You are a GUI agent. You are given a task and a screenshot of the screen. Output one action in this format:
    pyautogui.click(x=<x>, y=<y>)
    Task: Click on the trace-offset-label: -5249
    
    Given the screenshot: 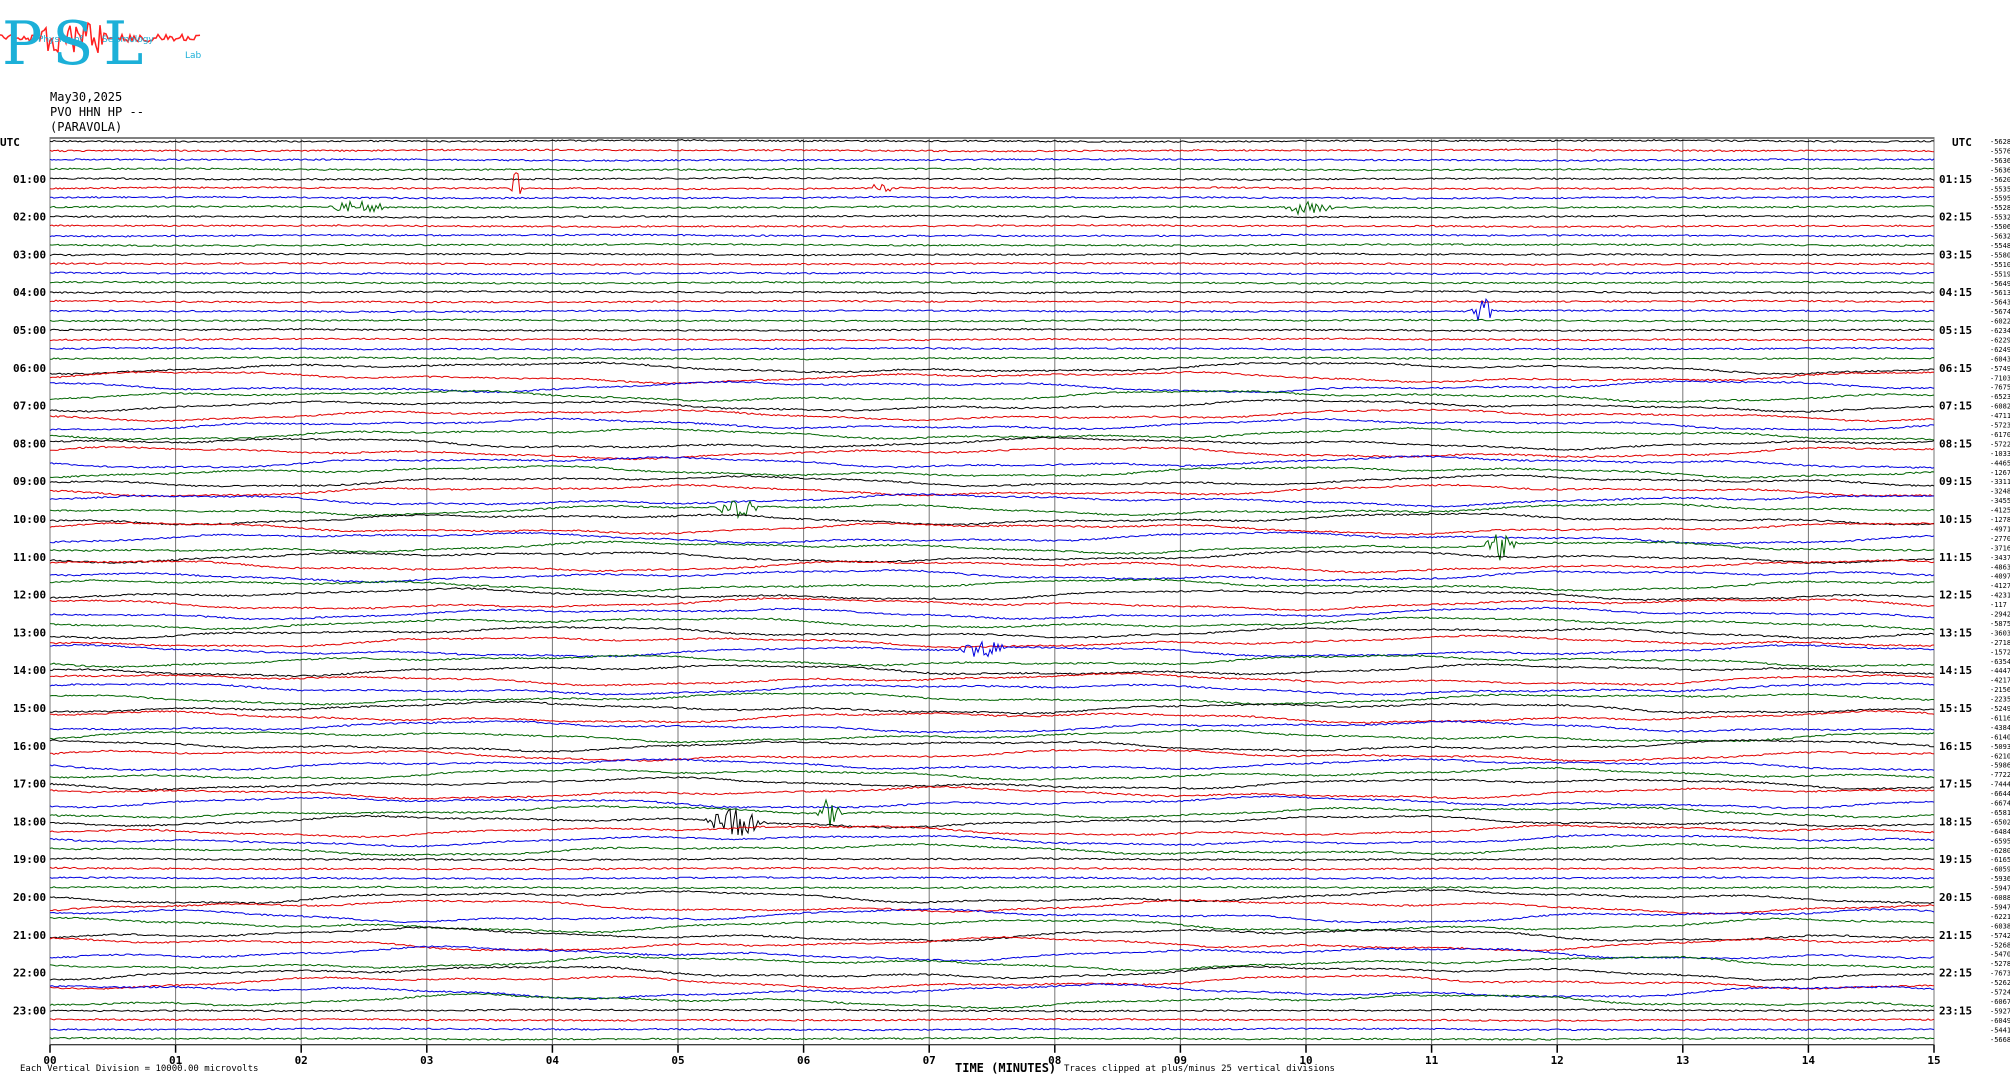 What is the action you would take?
    pyautogui.click(x=2000, y=709)
    